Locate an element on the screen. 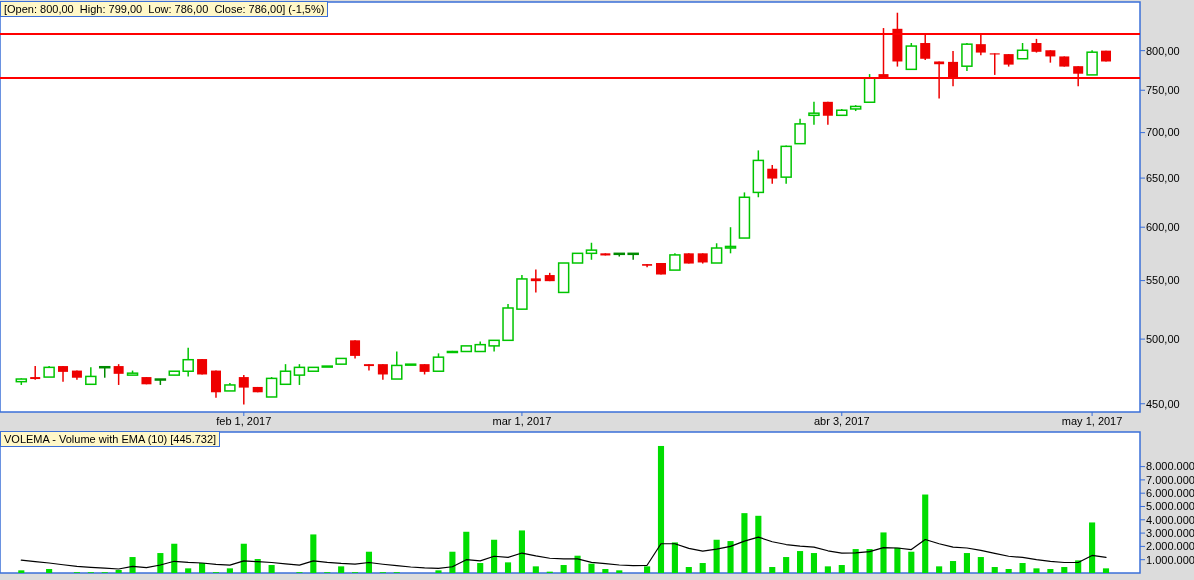  y-tick-label: 500,00 is located at coordinates (1163, 338).